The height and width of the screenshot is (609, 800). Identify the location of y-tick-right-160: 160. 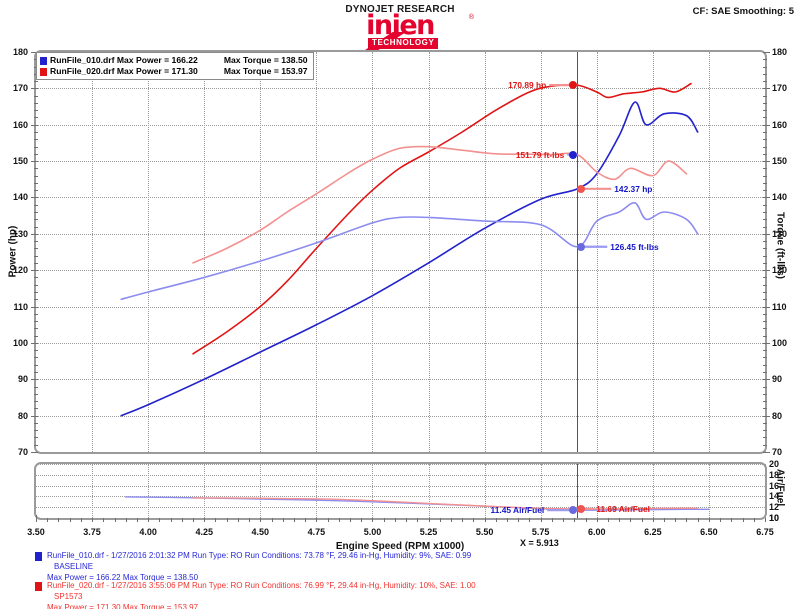
(780, 124).